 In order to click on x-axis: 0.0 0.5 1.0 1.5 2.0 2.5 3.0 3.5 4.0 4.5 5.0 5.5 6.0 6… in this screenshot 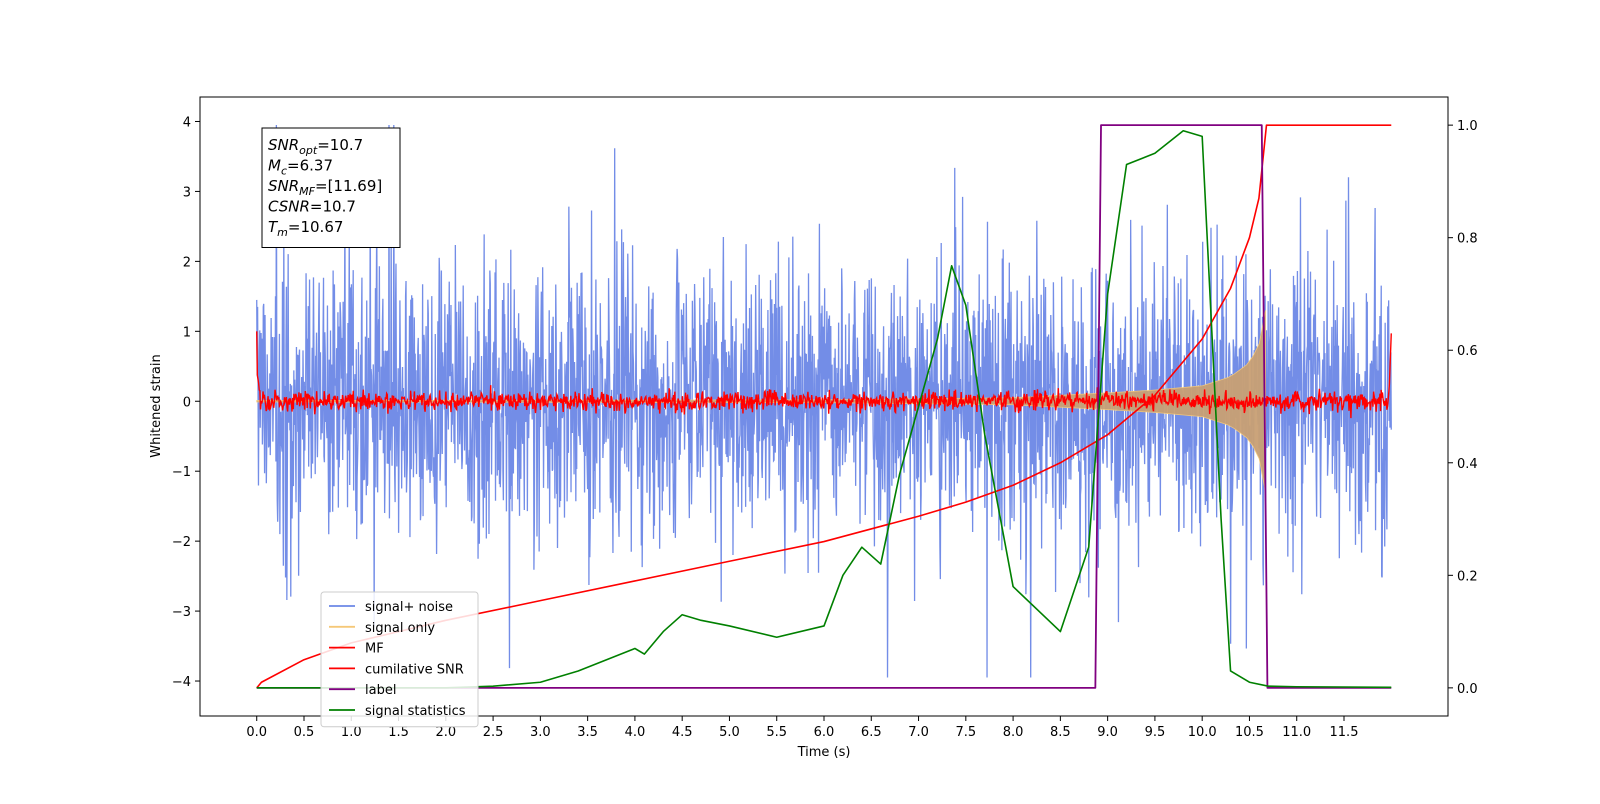, I will do `click(802, 728)`.